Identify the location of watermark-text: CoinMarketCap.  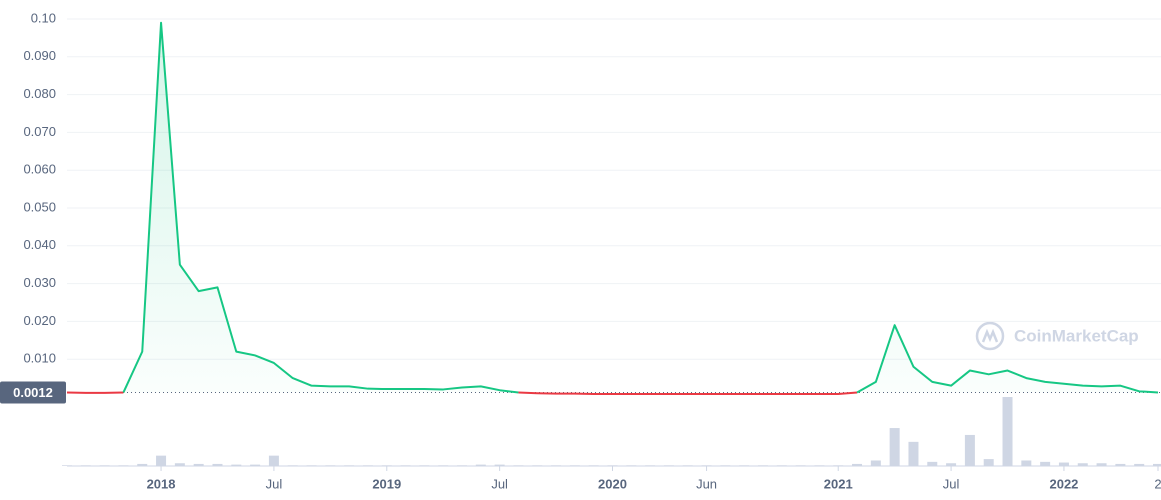
(1076, 335).